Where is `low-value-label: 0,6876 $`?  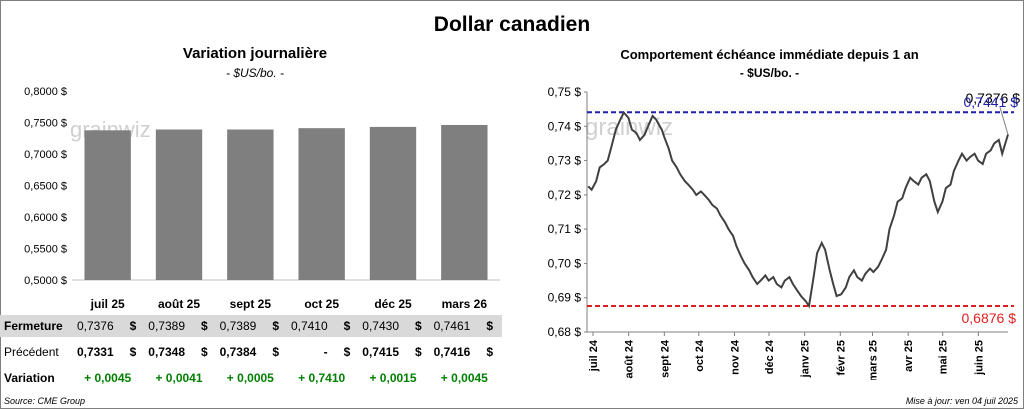
low-value-label: 0,6876 $ is located at coordinates (989, 318).